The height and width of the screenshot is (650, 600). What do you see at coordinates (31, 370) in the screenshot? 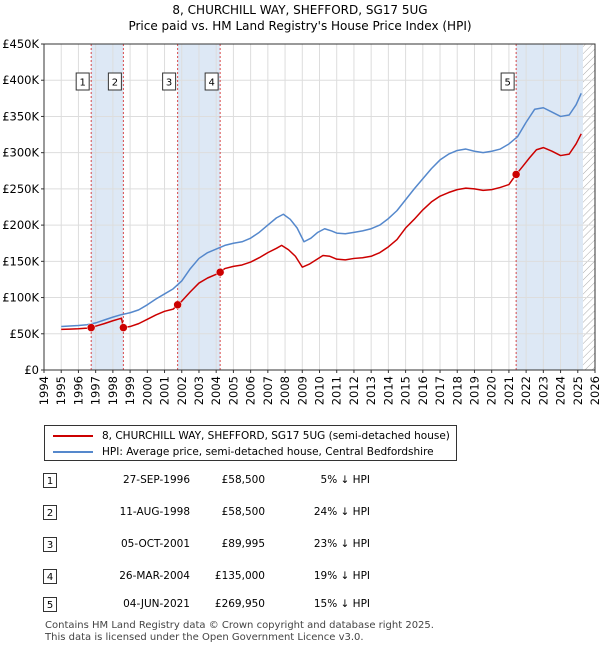
I see `y-tick-label: £0` at bounding box center [31, 370].